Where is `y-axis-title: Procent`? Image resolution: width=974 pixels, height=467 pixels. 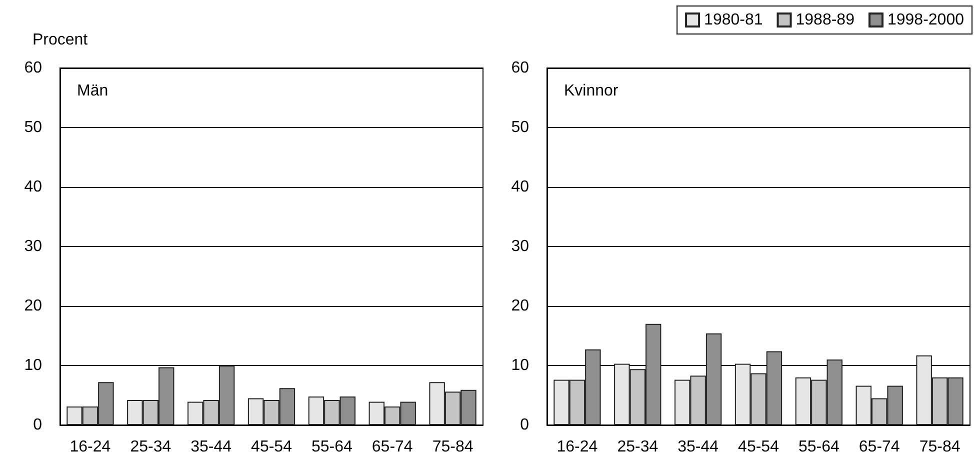 y-axis-title: Procent is located at coordinates (60, 40).